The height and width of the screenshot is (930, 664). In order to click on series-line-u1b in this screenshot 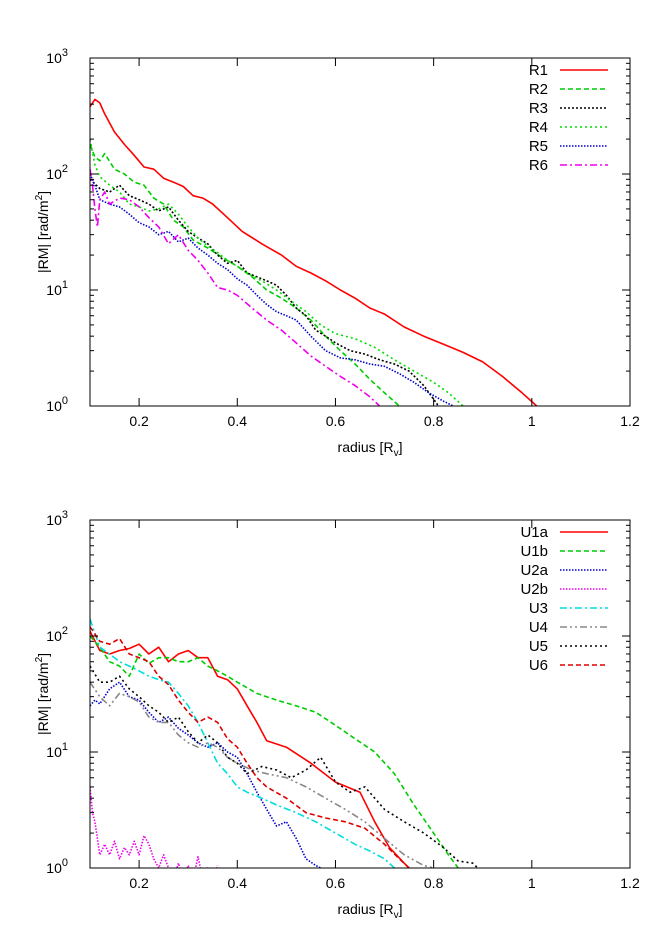, I will do `click(274, 751)`.